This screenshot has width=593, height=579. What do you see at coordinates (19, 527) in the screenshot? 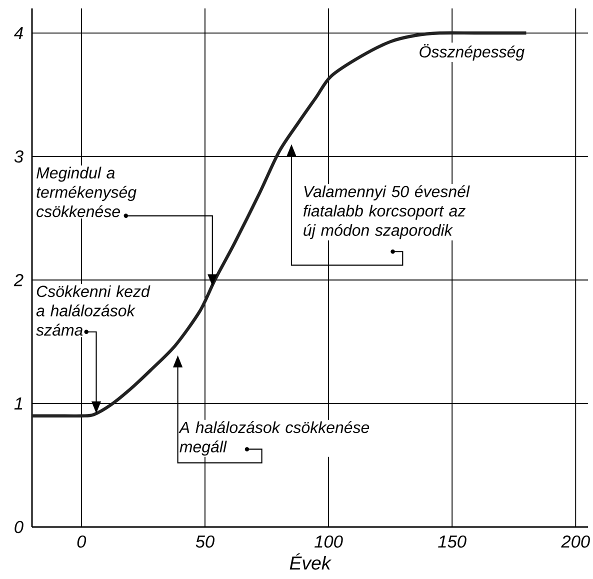
I see `y-tick-label: 0` at bounding box center [19, 527].